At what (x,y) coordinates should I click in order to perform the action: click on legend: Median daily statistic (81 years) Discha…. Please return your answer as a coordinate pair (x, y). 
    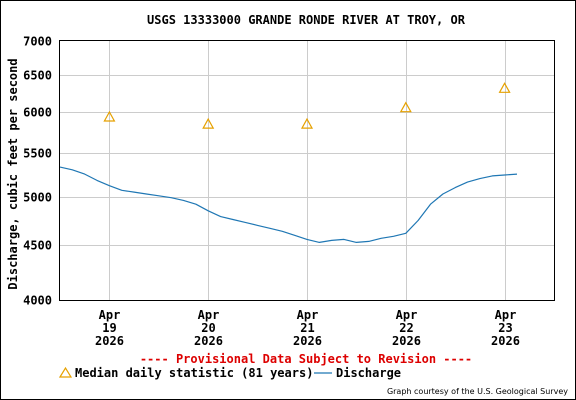
    Looking at the image, I should click on (229, 373).